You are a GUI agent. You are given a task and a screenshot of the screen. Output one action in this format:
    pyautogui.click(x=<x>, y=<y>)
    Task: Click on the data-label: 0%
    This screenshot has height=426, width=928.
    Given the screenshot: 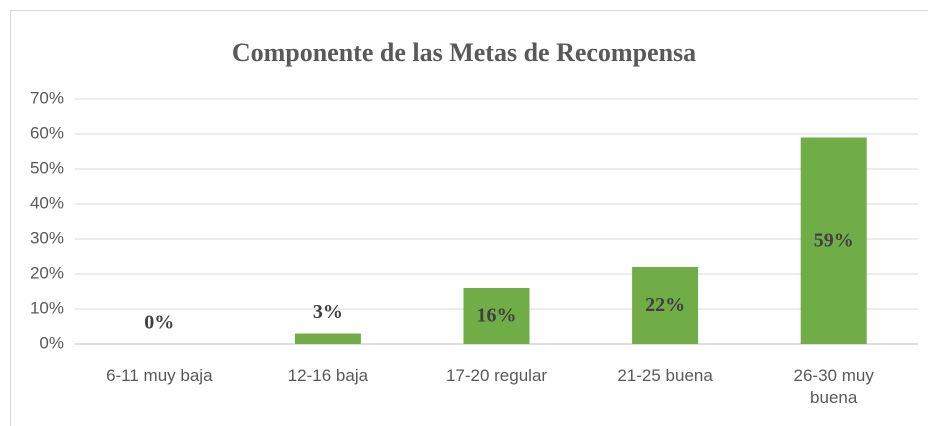 What is the action you would take?
    pyautogui.click(x=159, y=323)
    